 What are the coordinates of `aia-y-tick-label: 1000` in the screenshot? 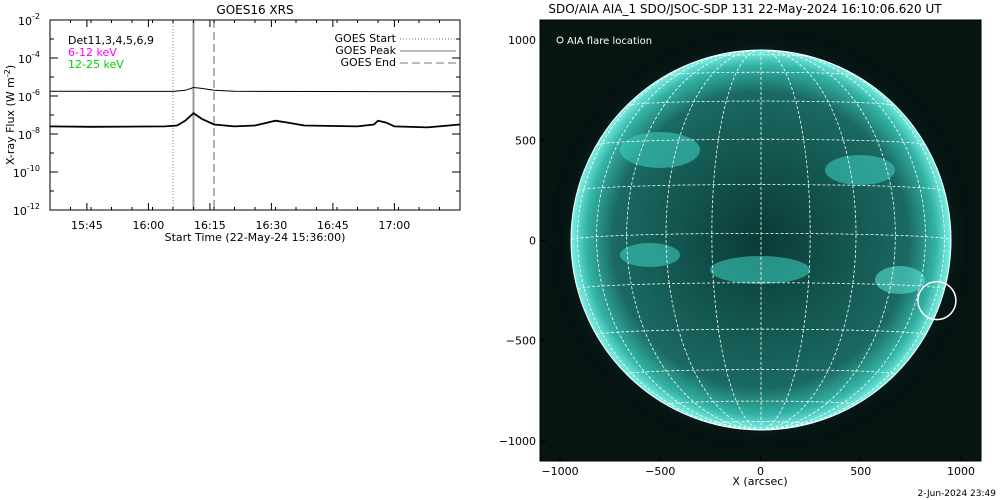 It's located at (522, 40).